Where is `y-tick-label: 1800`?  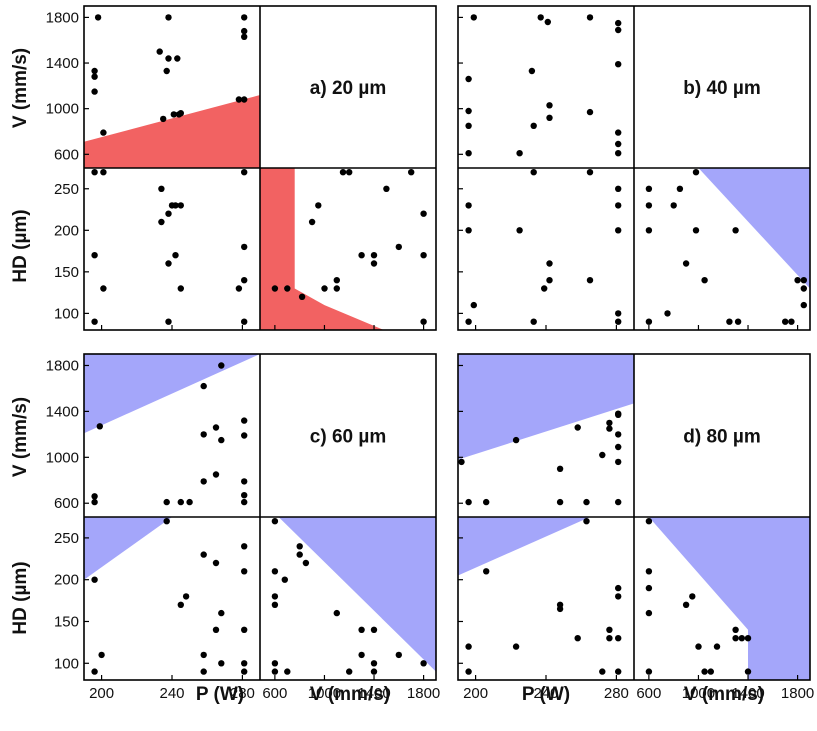 y-tick-label: 1800 is located at coordinates (62, 365).